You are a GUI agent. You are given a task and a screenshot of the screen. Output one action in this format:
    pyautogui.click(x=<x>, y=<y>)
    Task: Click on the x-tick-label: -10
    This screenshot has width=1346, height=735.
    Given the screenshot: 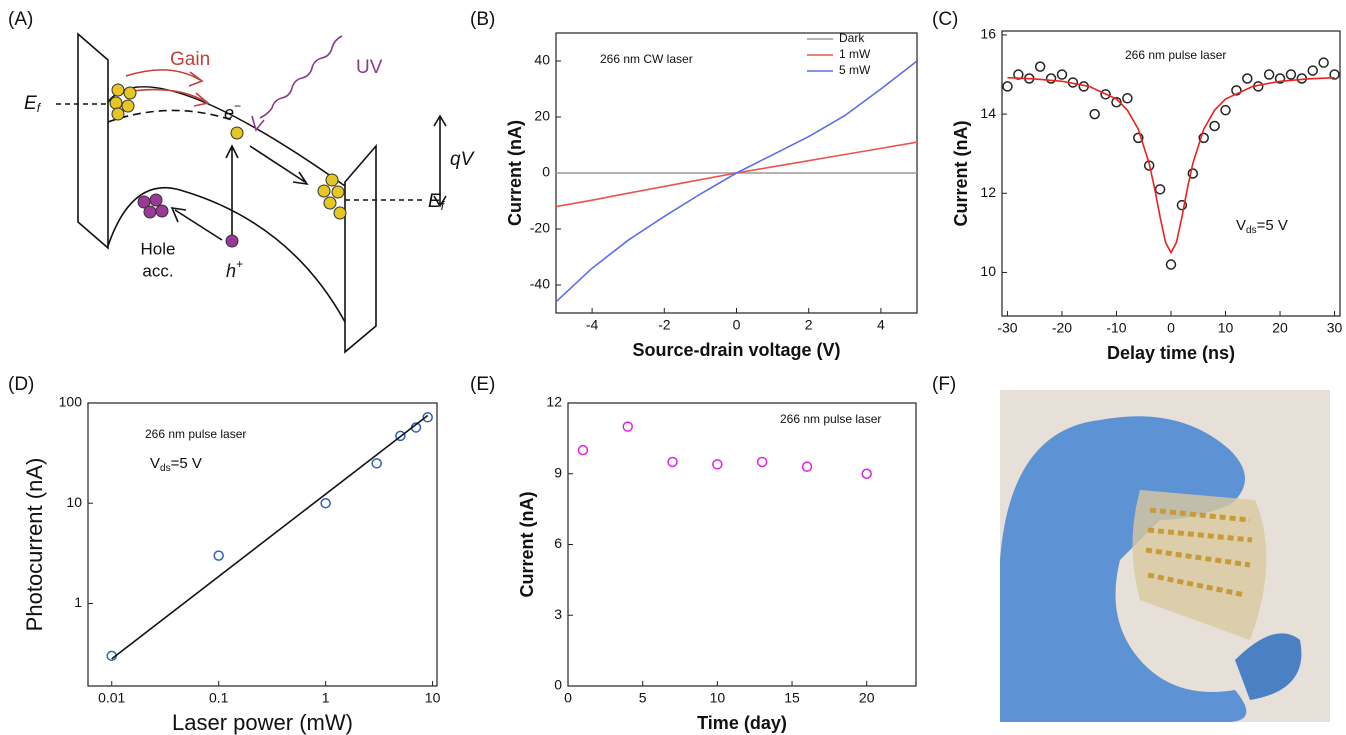 What is the action you would take?
    pyautogui.click(x=1116, y=328)
    